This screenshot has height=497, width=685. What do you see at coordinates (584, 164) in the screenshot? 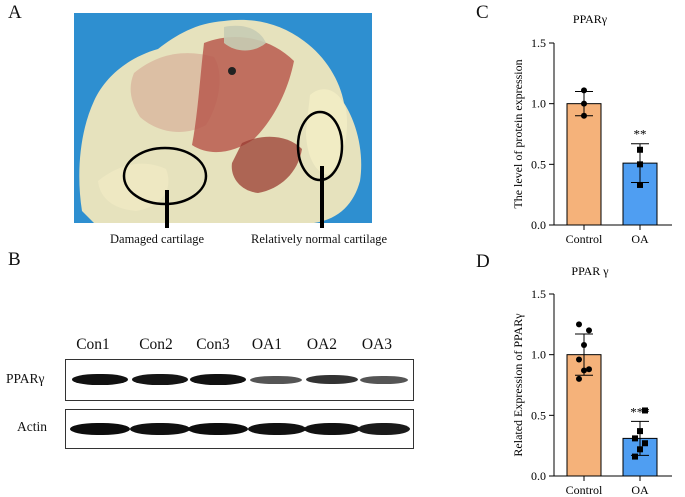
I see `bar-control` at bounding box center [584, 164].